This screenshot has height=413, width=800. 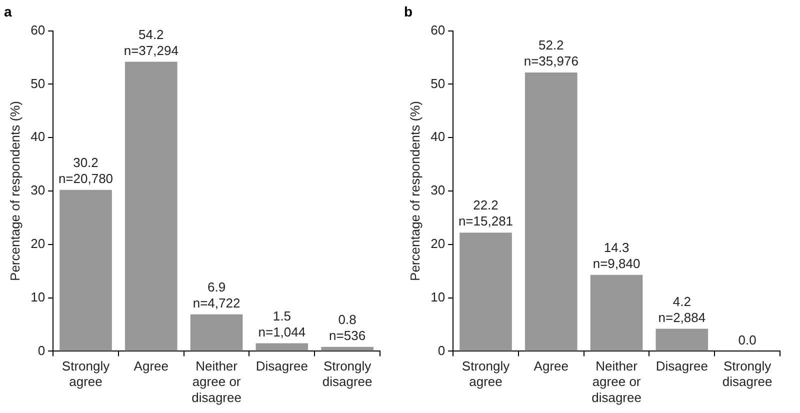 What do you see at coordinates (616, 255) in the screenshot?
I see `data-label: 14.3 n=9,840` at bounding box center [616, 255].